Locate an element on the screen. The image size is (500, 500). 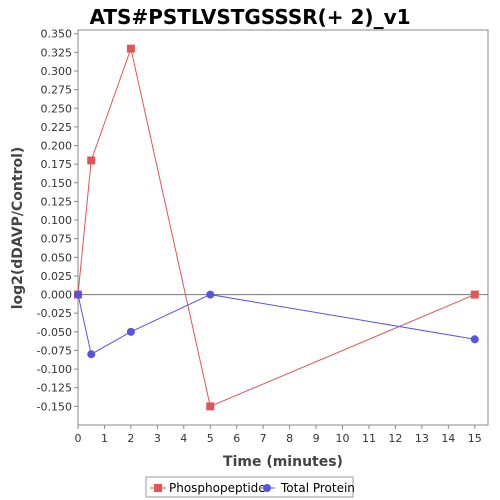
y-tick-label: 0.075 is located at coordinates (57, 239).